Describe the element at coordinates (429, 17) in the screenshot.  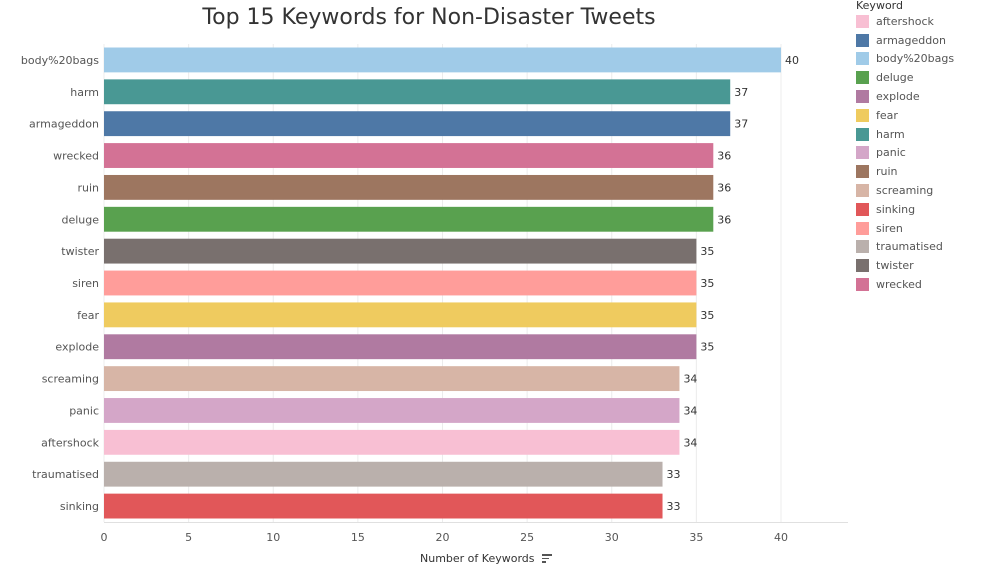
I see `chart-title: Top 15 Keywords for Non-Disaster Tweets` at that location.